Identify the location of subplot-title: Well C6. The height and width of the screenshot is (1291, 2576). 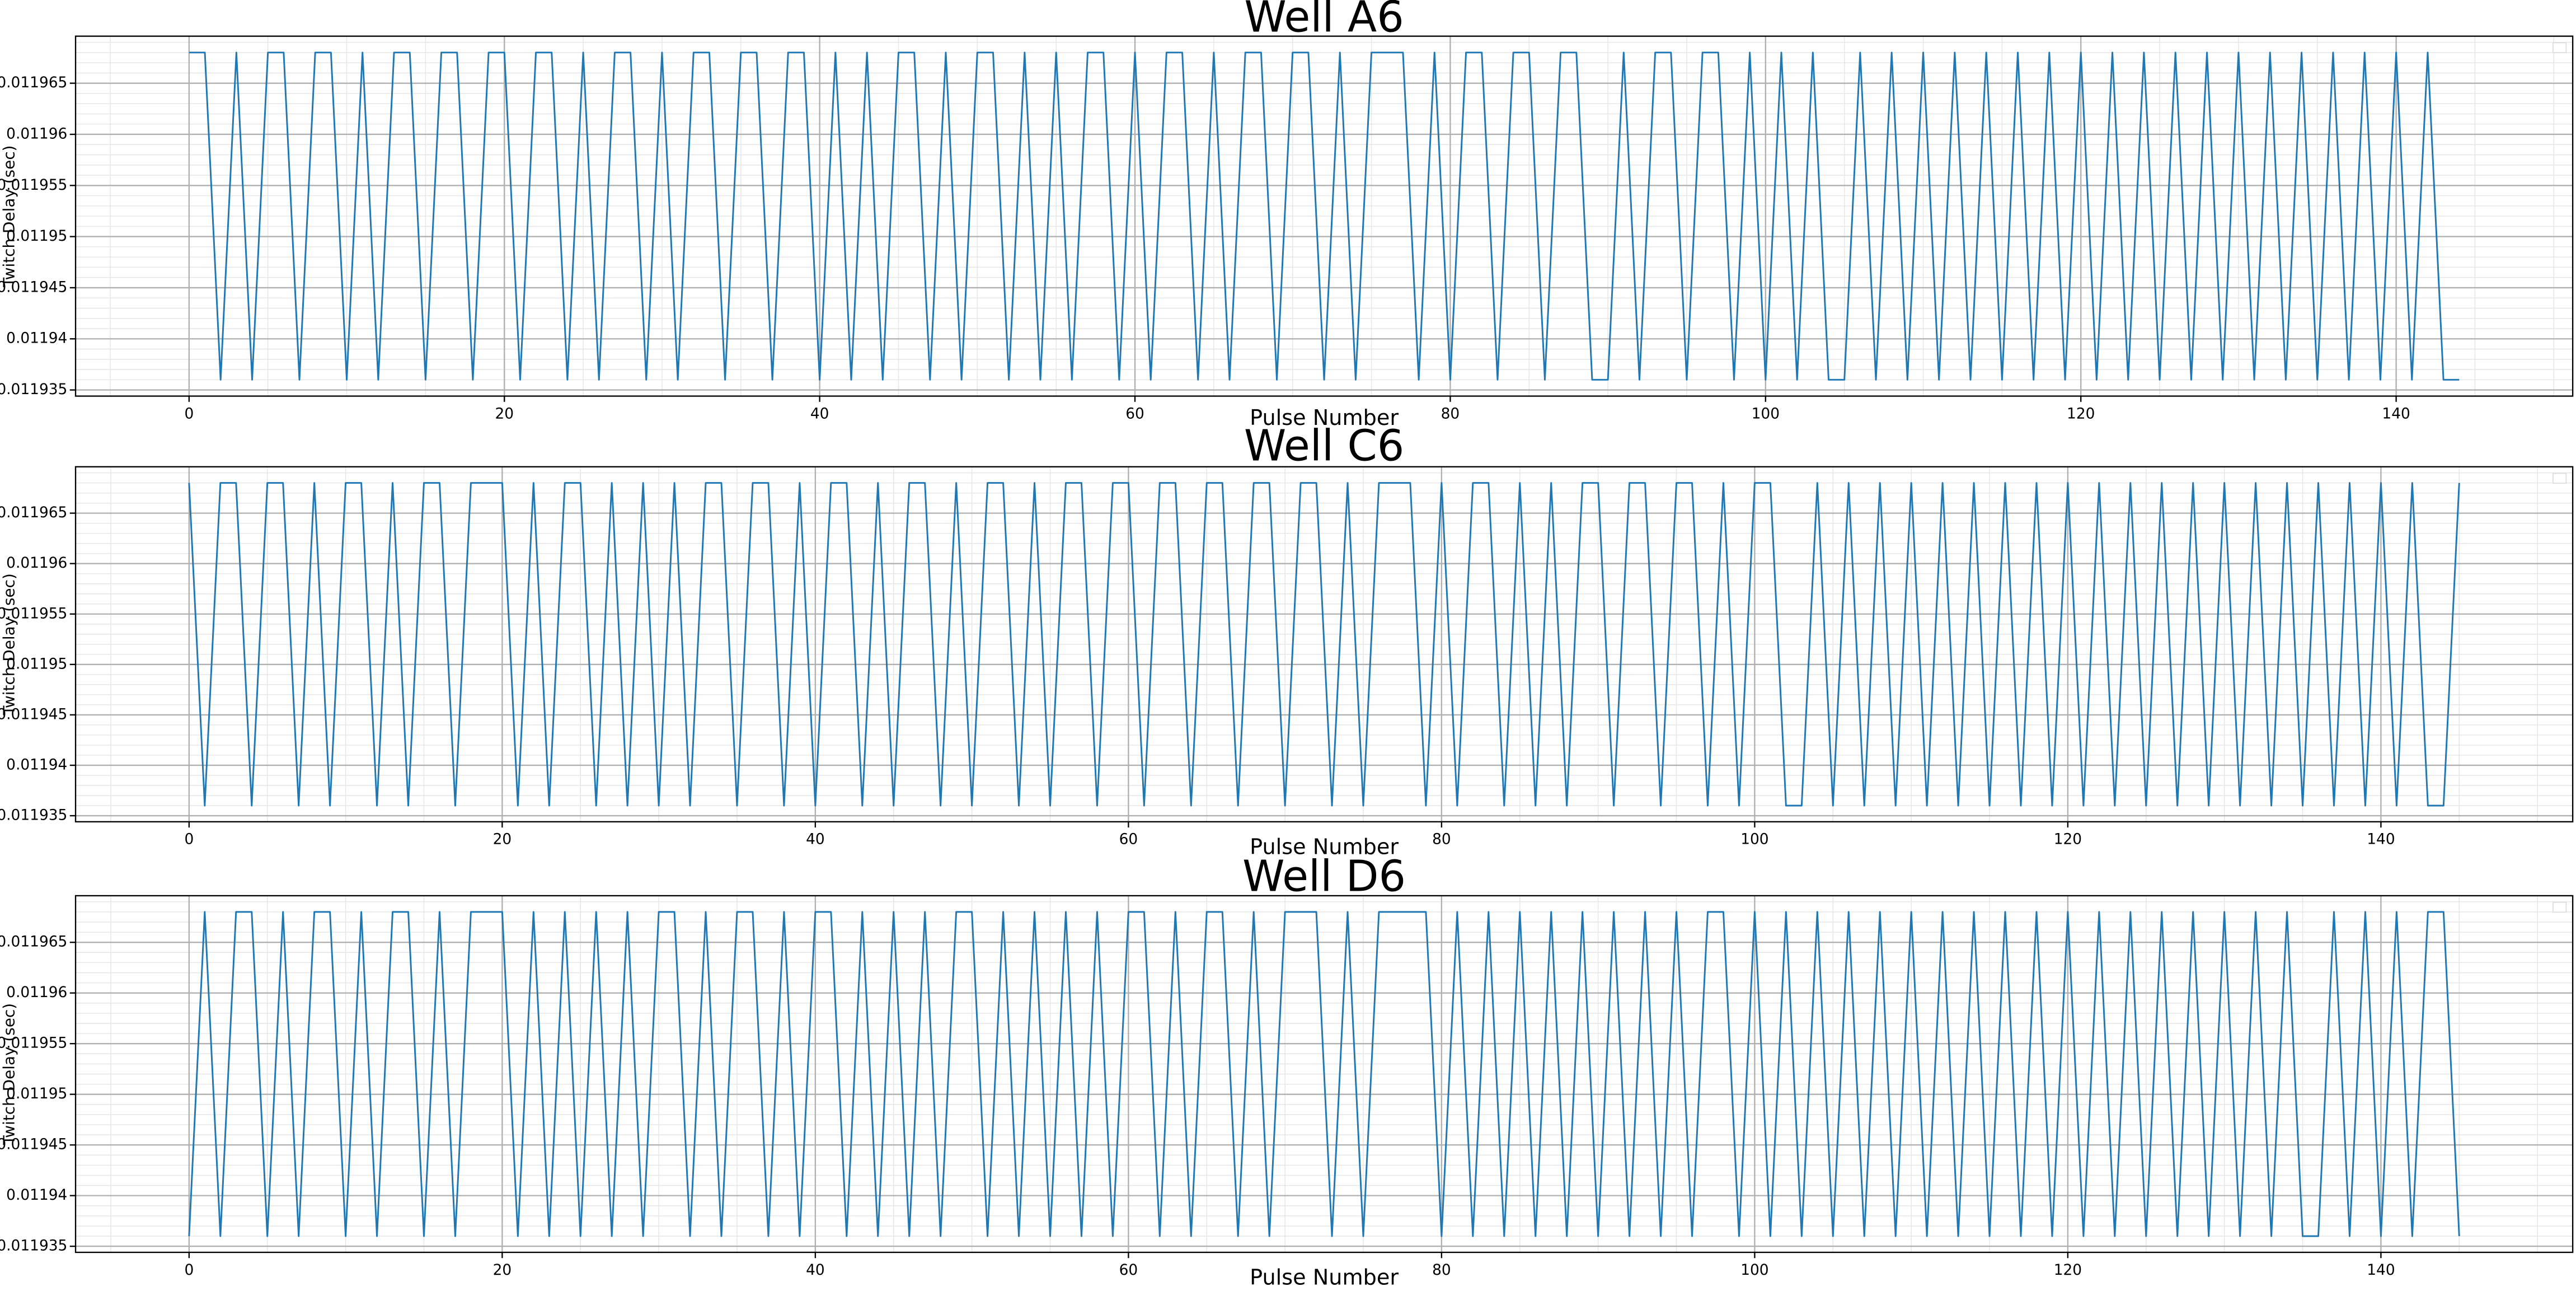
(1324, 445).